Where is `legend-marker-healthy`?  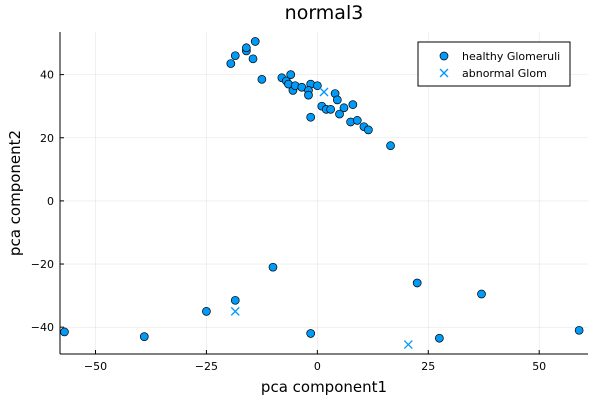
legend-marker-healthy is located at coordinates (444, 56).